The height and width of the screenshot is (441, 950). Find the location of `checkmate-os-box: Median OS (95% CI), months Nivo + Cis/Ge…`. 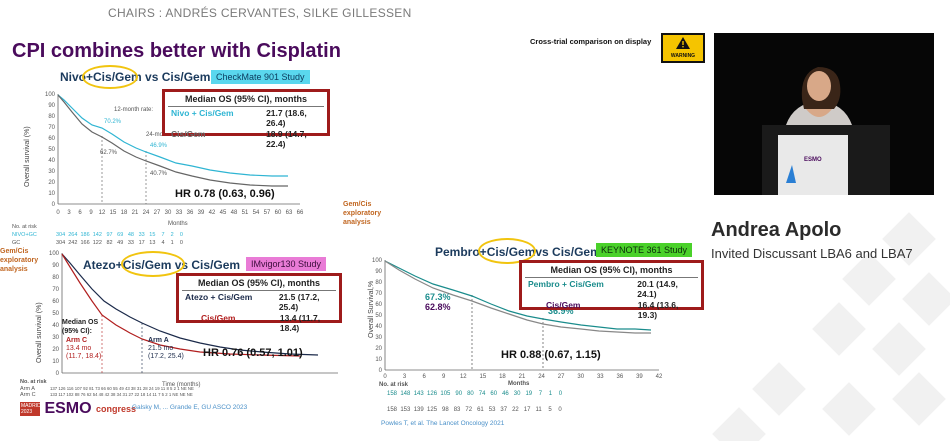

checkmate-os-box: Median OS (95% CI), months Nivo + Cis/Ge… is located at coordinates (246, 119).